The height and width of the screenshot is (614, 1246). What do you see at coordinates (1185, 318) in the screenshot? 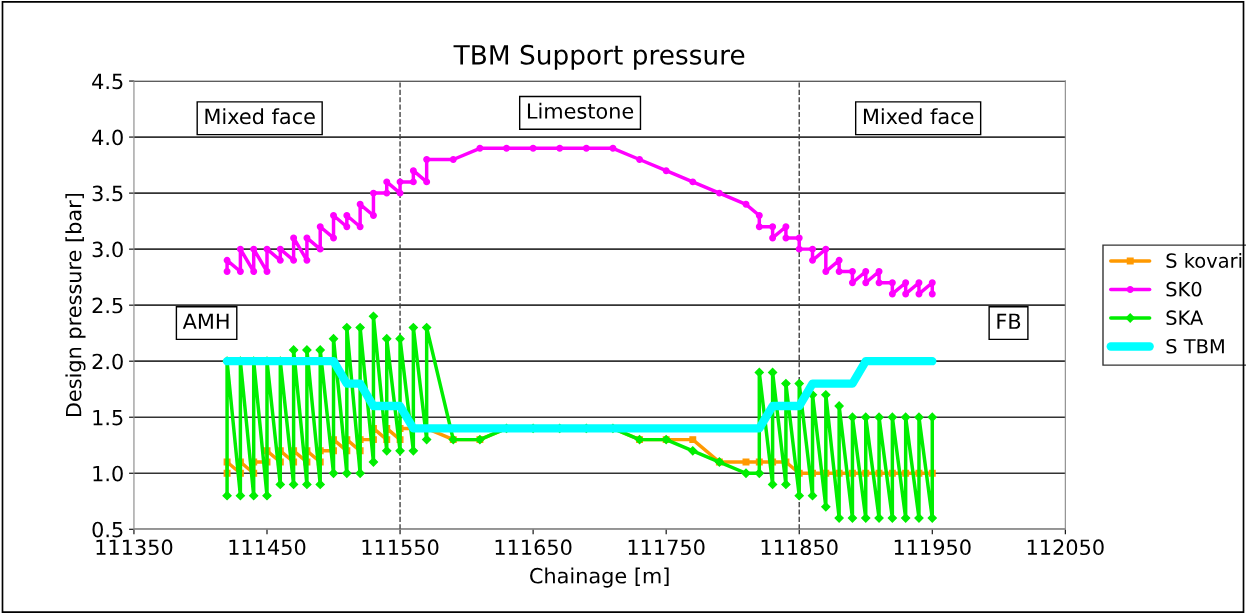
I see `legend-label: SKA` at bounding box center [1185, 318].